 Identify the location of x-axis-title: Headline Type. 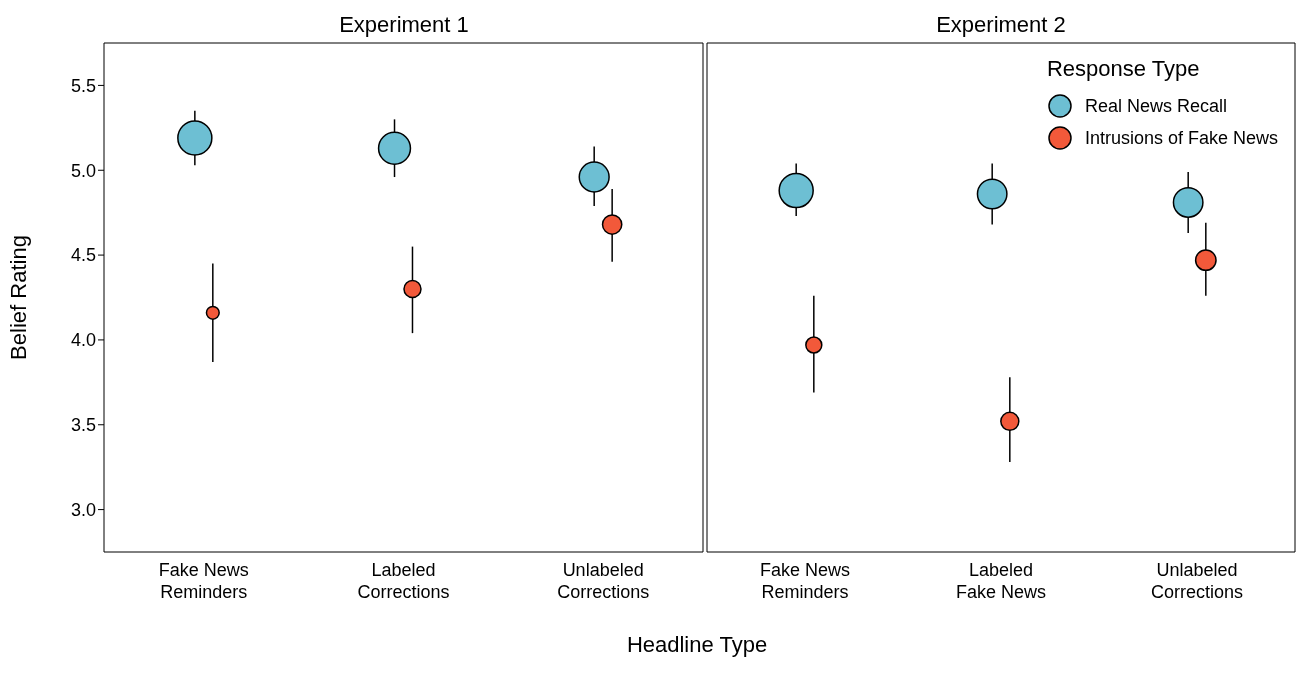
(697, 645).